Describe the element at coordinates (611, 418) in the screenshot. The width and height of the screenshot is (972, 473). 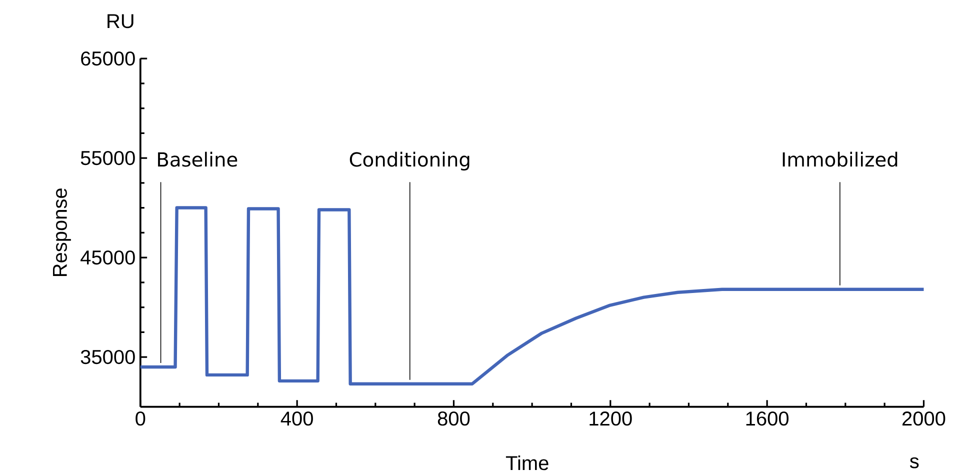
I see `x-tick-label: 1200` at that location.